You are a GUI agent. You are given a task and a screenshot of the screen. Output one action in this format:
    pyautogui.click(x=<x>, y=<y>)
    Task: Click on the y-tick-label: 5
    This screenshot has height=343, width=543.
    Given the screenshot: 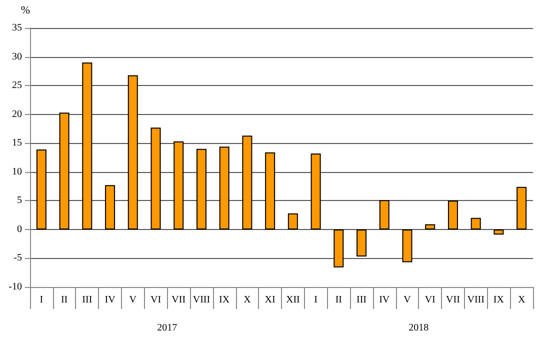 What is the action you would take?
    pyautogui.click(x=19, y=200)
    